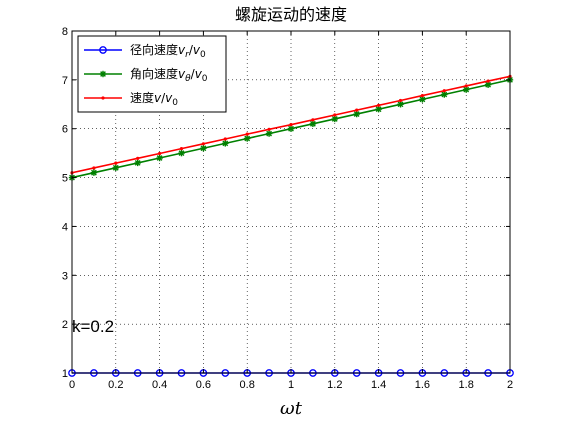 Image resolution: width=561 pixels, height=424 pixels. I want to click on x-tick-labels: 0 0.2 0.4 0.6 0.8 1 1.2 1.4 1.6 1.8 2, so click(291, 385).